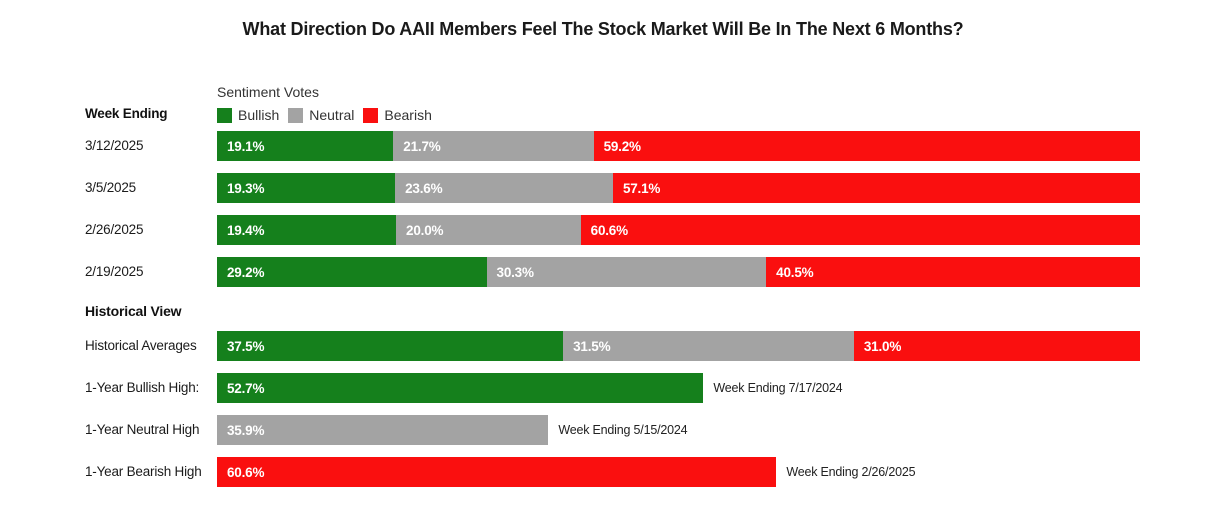 The width and height of the screenshot is (1206, 509). I want to click on bar-value: 31.5%, so click(592, 346).